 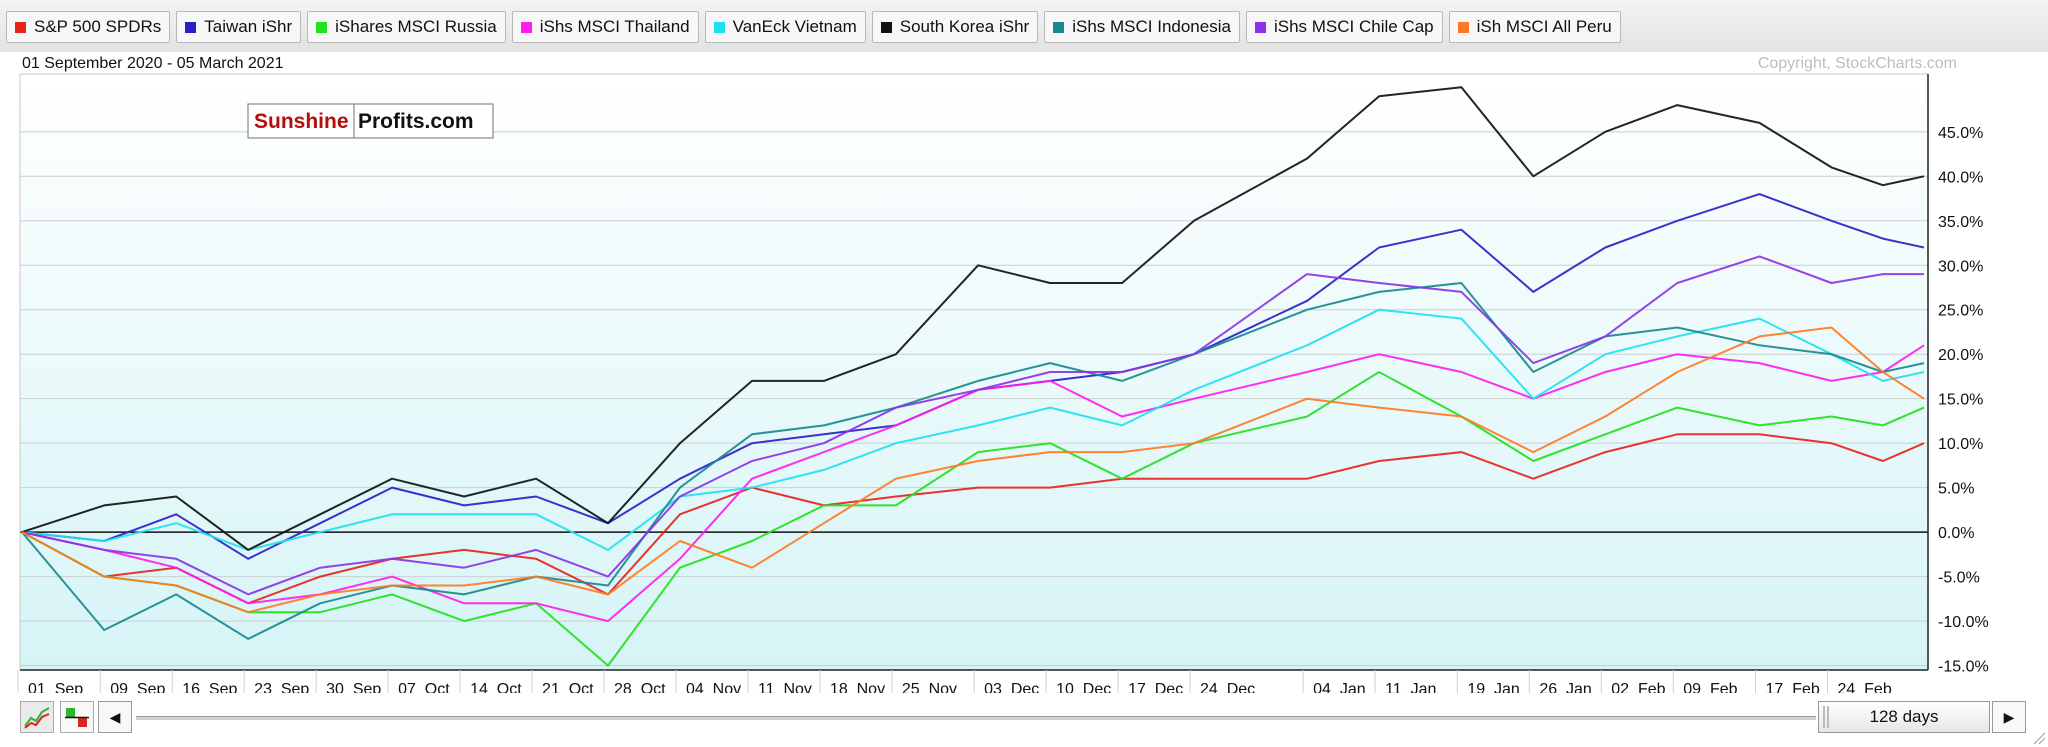 I want to click on x-tick-label: 02 Feb, so click(x=1638, y=687).